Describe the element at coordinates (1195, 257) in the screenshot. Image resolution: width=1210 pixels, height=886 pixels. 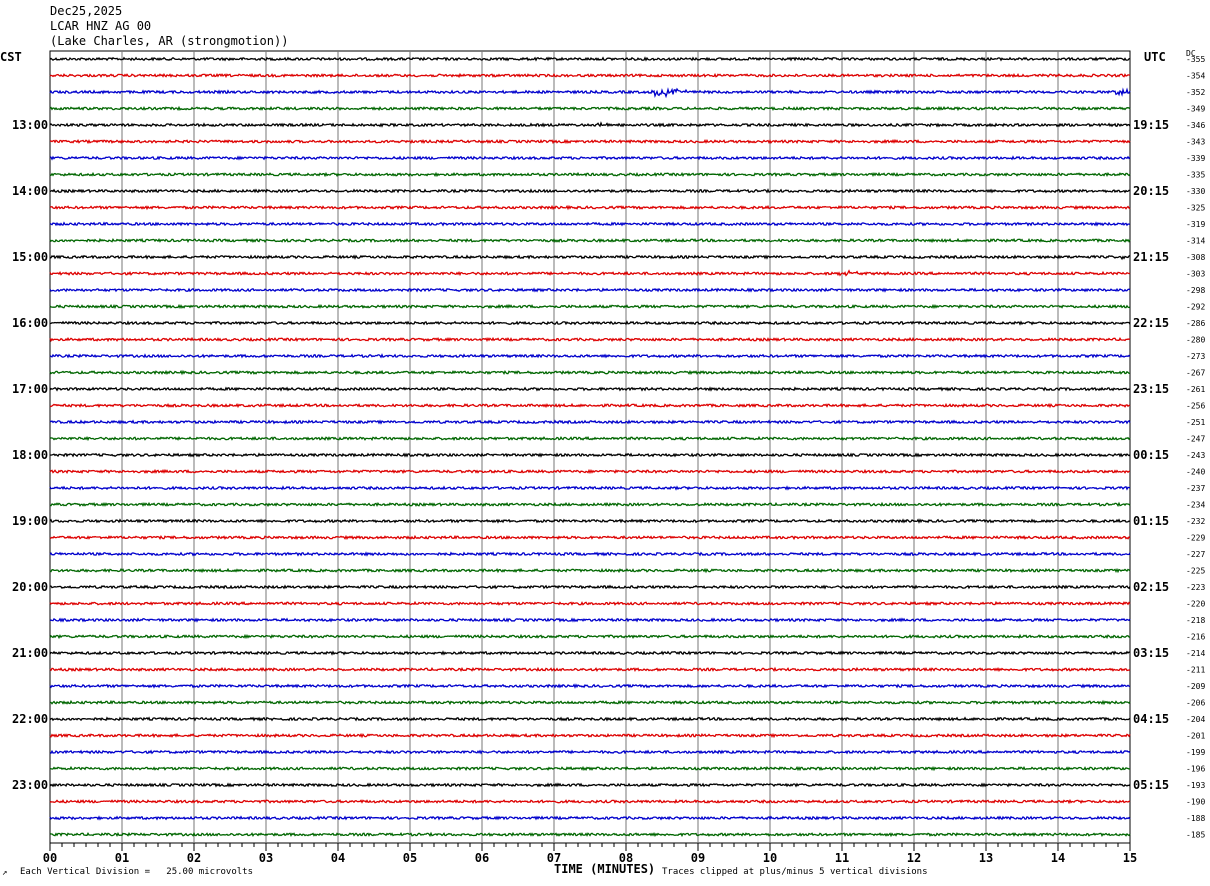
I see `dc-offset-label: -308` at that location.